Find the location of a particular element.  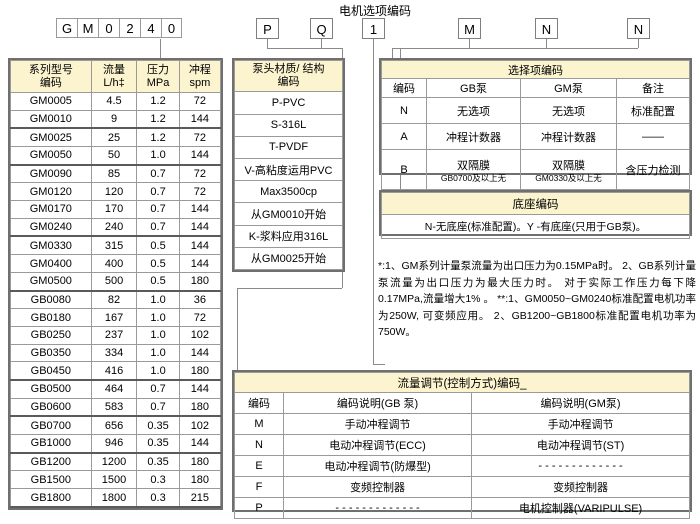

list-item: T-PVDF is located at coordinates (288, 147).